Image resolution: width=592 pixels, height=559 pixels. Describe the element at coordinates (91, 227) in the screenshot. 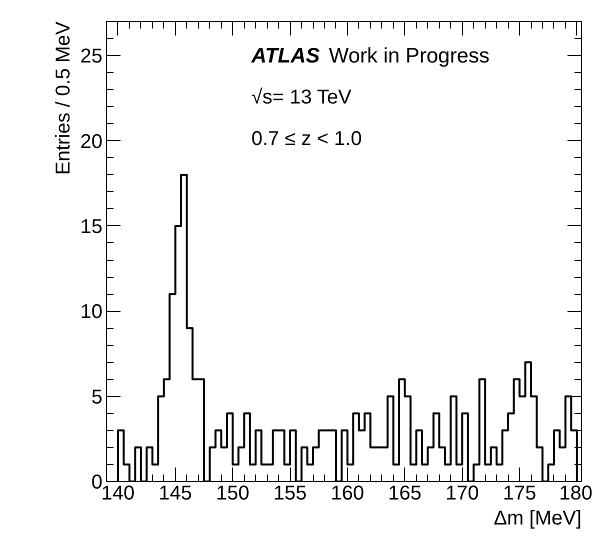

I see `y-tick-label: 15` at that location.